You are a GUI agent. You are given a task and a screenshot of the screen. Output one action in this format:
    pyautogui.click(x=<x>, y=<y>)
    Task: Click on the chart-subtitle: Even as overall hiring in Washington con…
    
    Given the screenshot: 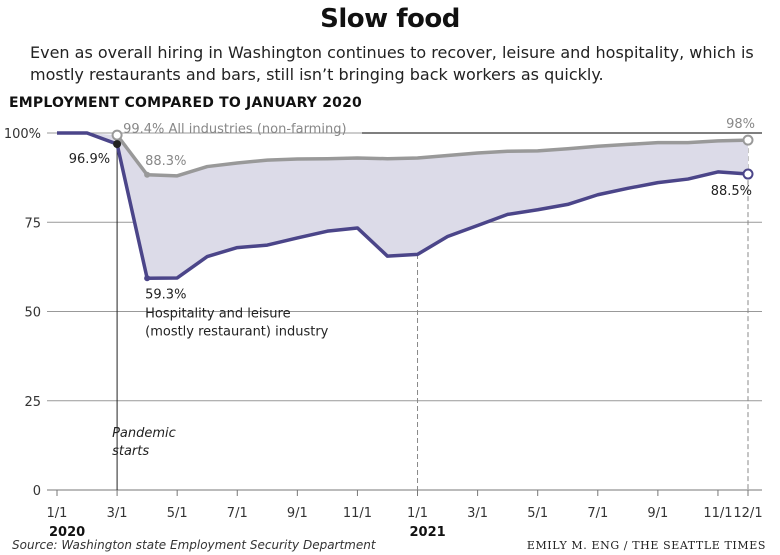 What is the action you would take?
    pyautogui.click(x=392, y=63)
    